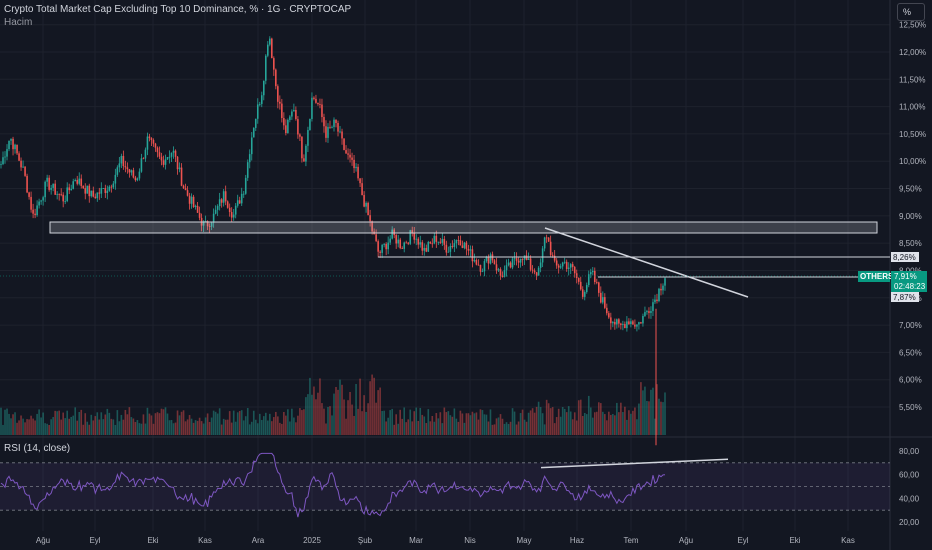 This screenshot has width=932, height=550. I want to click on percent-scale-button: %, so click(911, 12).